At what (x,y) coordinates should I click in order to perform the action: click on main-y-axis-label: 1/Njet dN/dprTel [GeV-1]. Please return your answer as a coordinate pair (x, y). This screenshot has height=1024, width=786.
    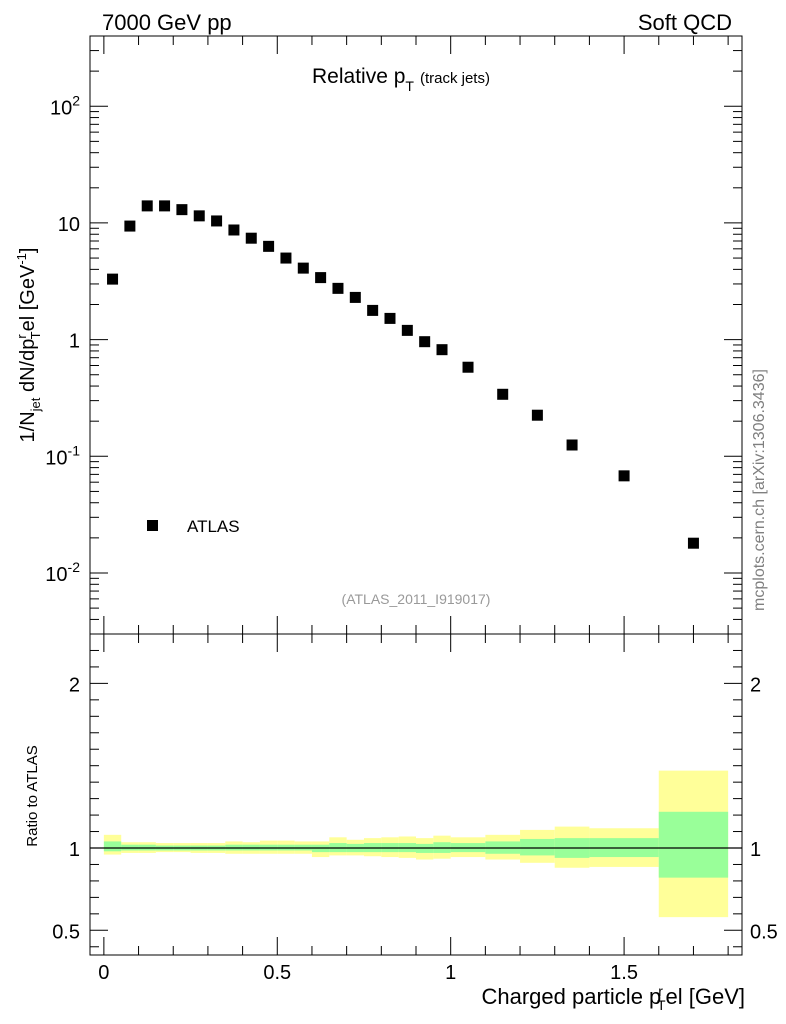
    Looking at the image, I should click on (28, 345).